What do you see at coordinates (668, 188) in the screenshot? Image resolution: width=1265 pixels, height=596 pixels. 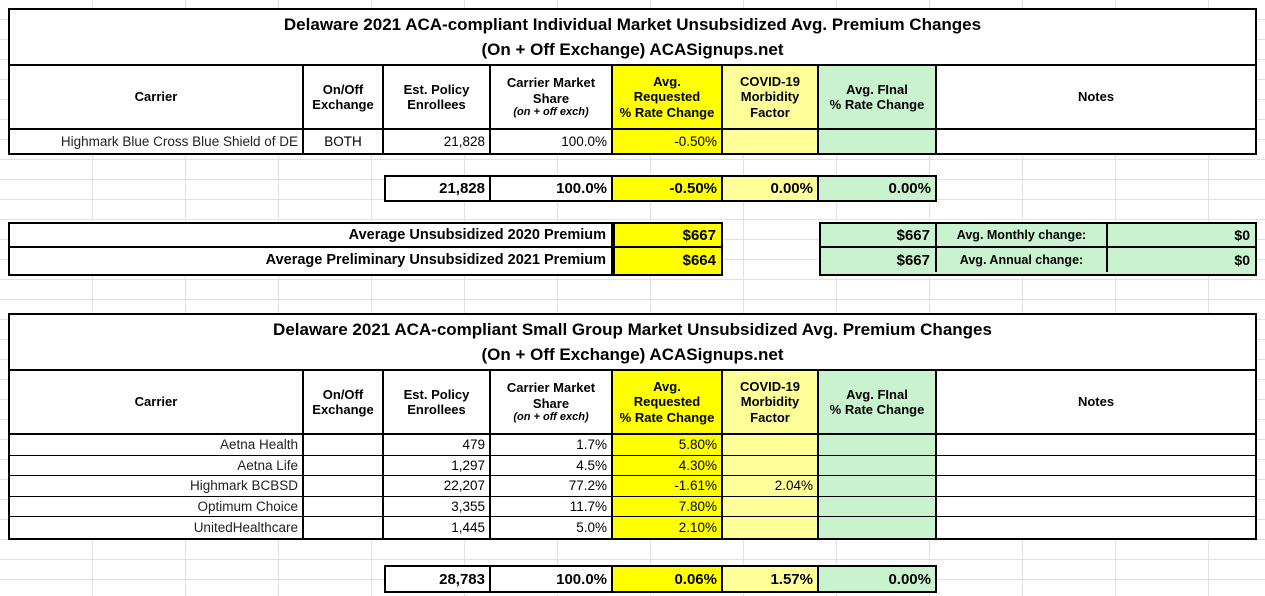 I see `total-requested-cell: -0.50%` at bounding box center [668, 188].